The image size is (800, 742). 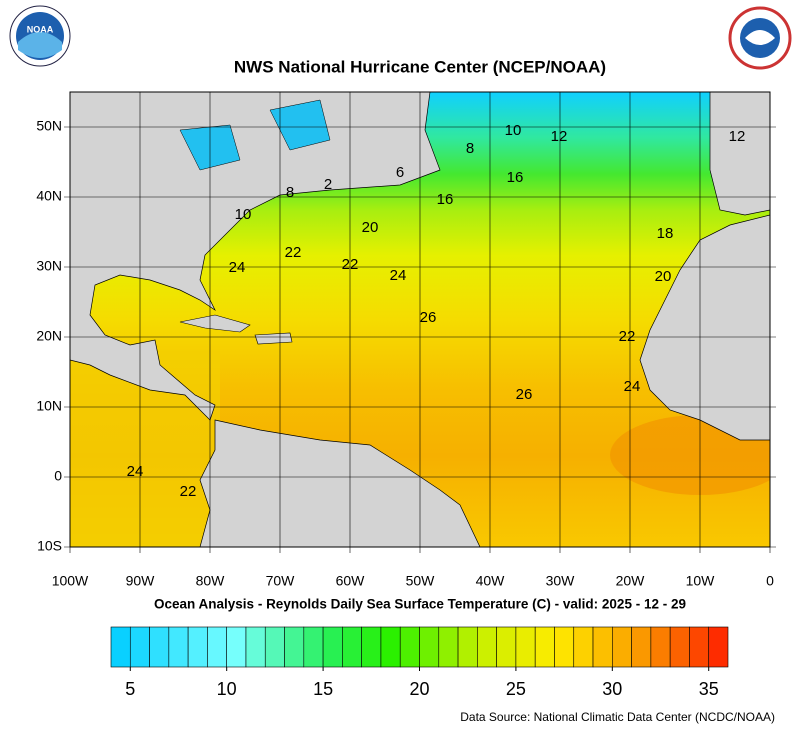 I want to click on contour-label: 6, so click(x=400, y=172).